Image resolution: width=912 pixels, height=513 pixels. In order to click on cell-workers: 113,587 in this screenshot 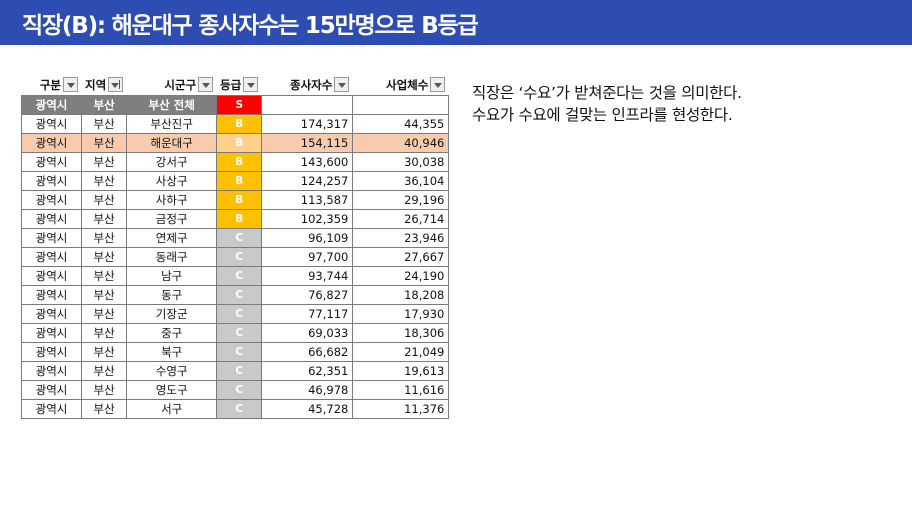, I will do `click(307, 200)`.